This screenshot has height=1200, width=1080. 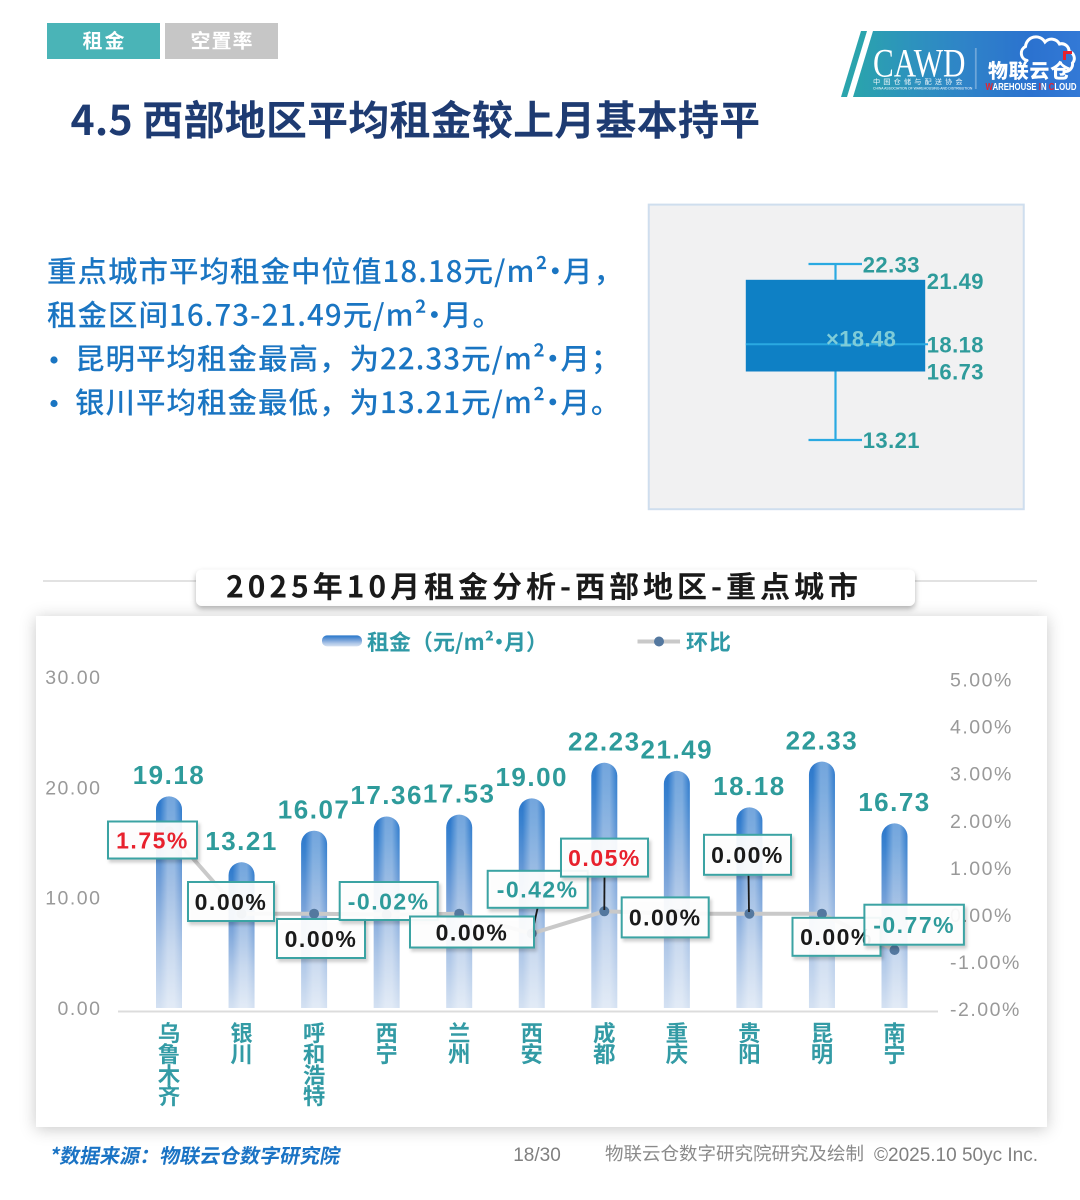 What do you see at coordinates (314, 809) in the screenshot?
I see `svg-text: 16.07` at bounding box center [314, 809].